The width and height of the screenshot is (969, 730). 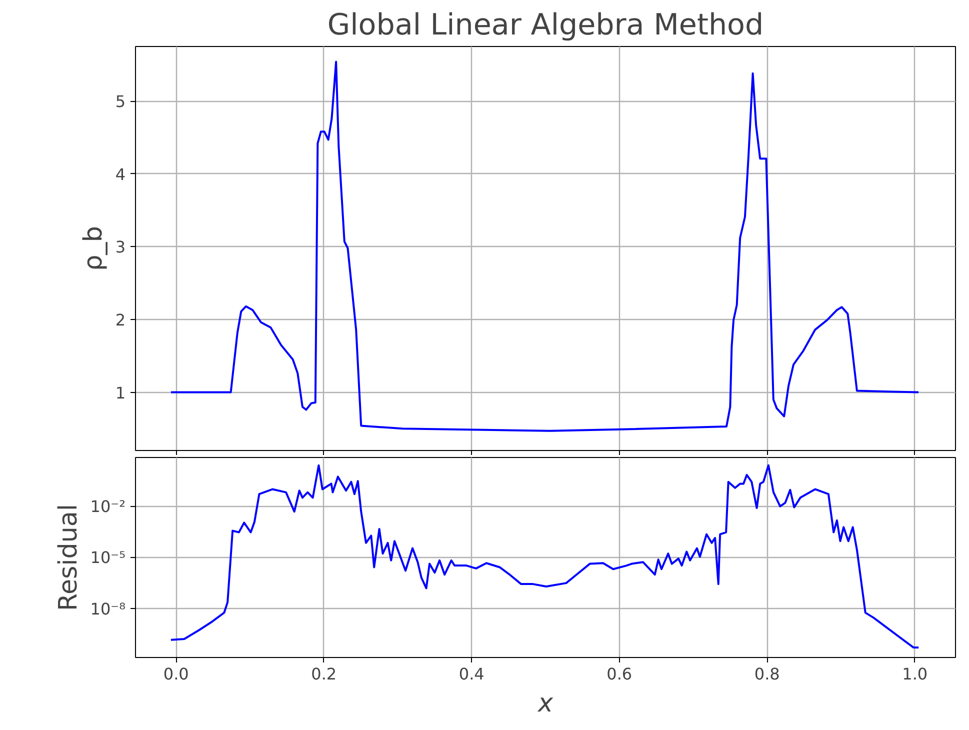 I want to click on y-tick-label: 2, so click(x=120, y=320).